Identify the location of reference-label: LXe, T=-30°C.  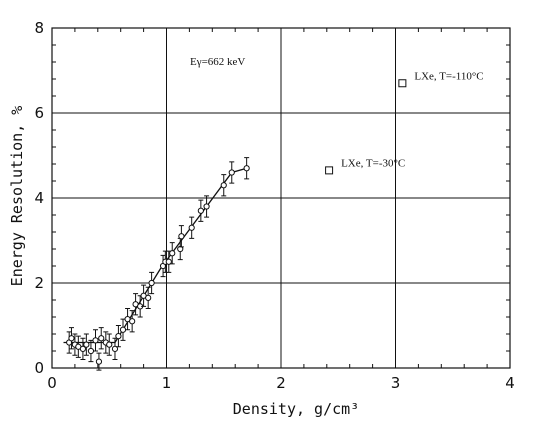
(373, 163).